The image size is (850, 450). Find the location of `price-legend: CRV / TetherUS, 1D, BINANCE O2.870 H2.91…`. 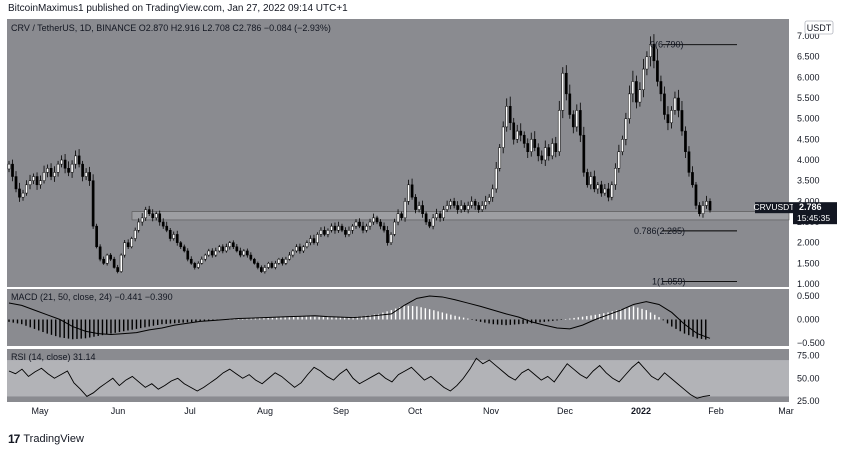

price-legend: CRV / TetherUS, 1D, BINANCE O2.870 H2.91… is located at coordinates (171, 28).